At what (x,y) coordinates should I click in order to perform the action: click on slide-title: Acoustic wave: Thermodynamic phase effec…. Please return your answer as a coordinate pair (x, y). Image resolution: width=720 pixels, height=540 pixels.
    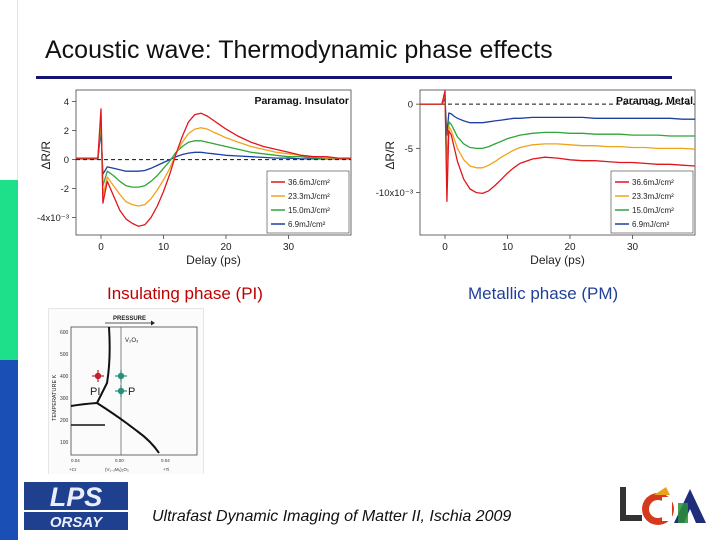
    Looking at the image, I should click on (299, 50).